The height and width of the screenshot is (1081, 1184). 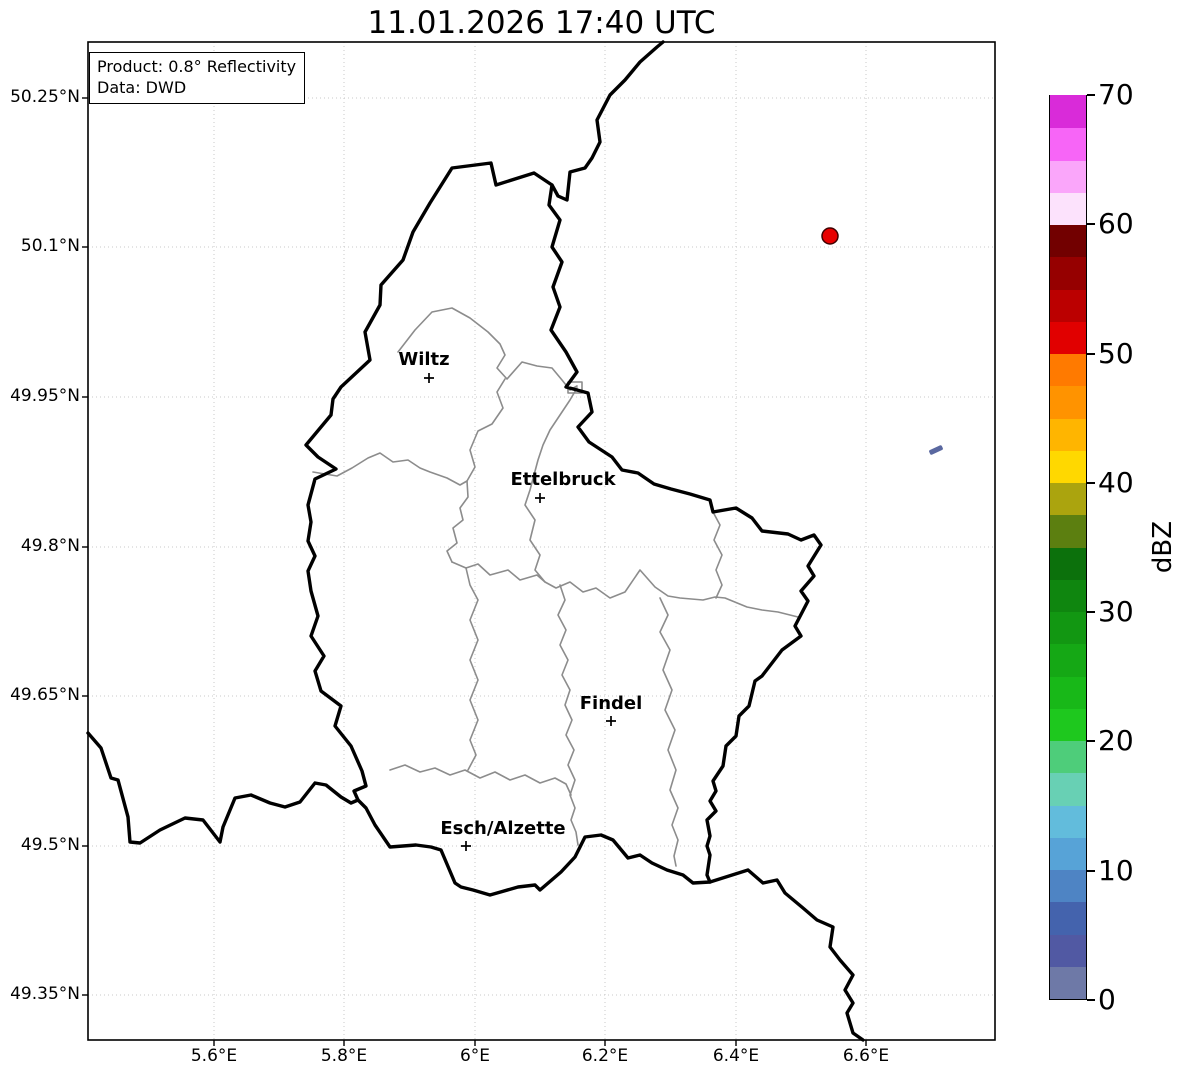 I want to click on radar-echoes-layer, so click(x=882, y=341).